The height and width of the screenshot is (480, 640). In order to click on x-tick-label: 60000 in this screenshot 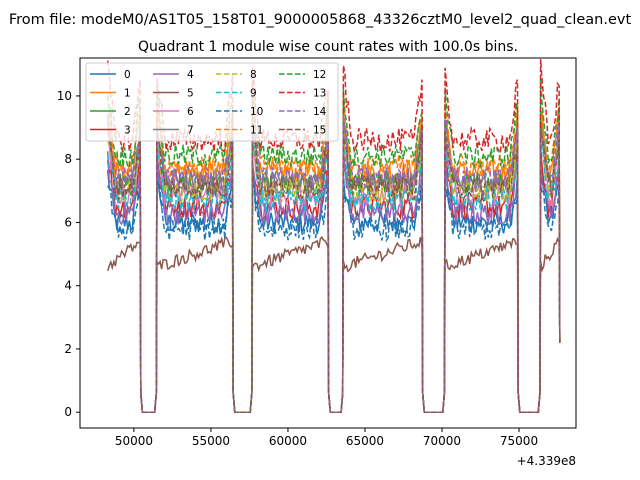, I will do `click(288, 441)`.